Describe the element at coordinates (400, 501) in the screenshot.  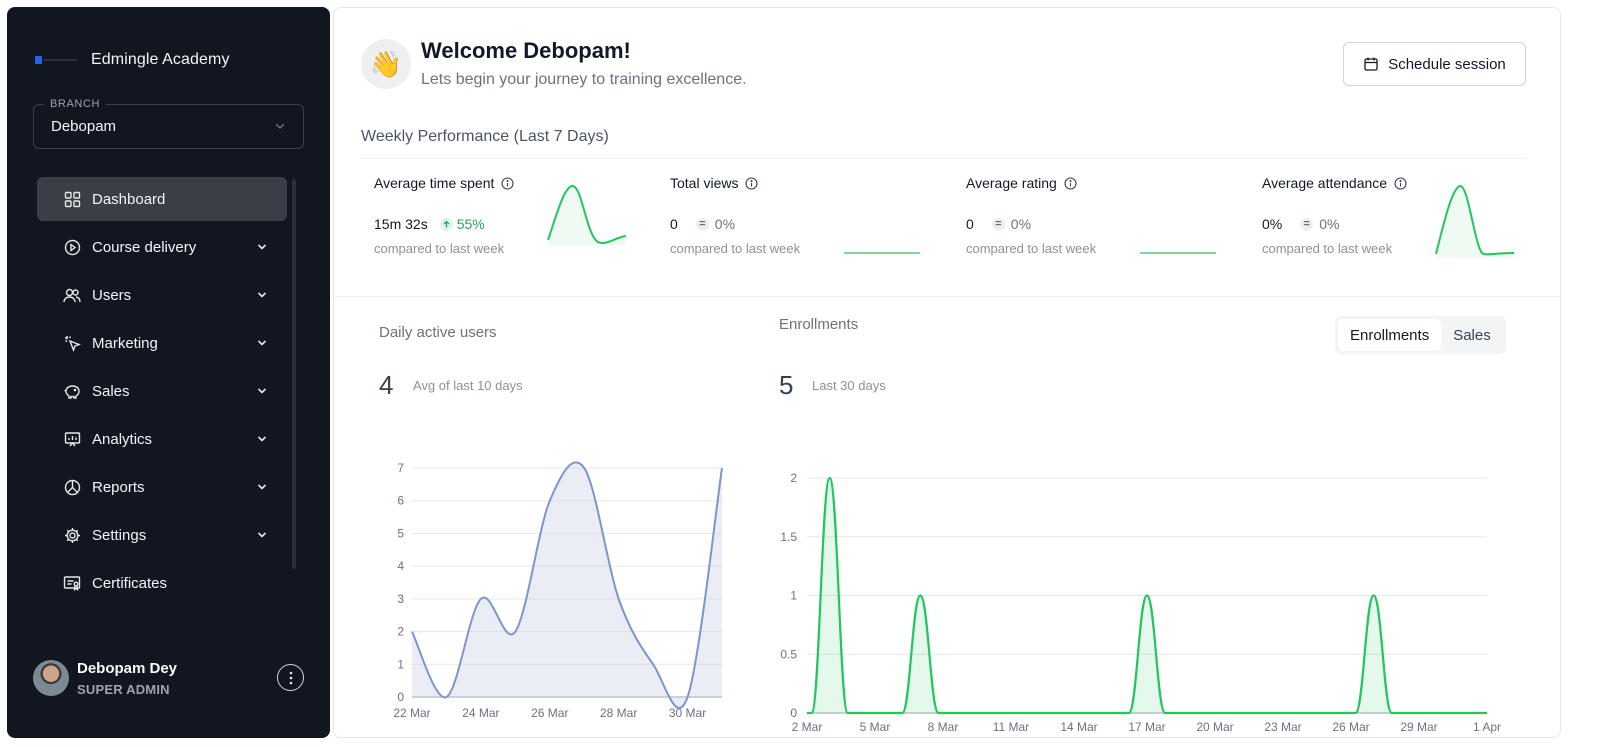
I see `y-tick-label: 6` at that location.